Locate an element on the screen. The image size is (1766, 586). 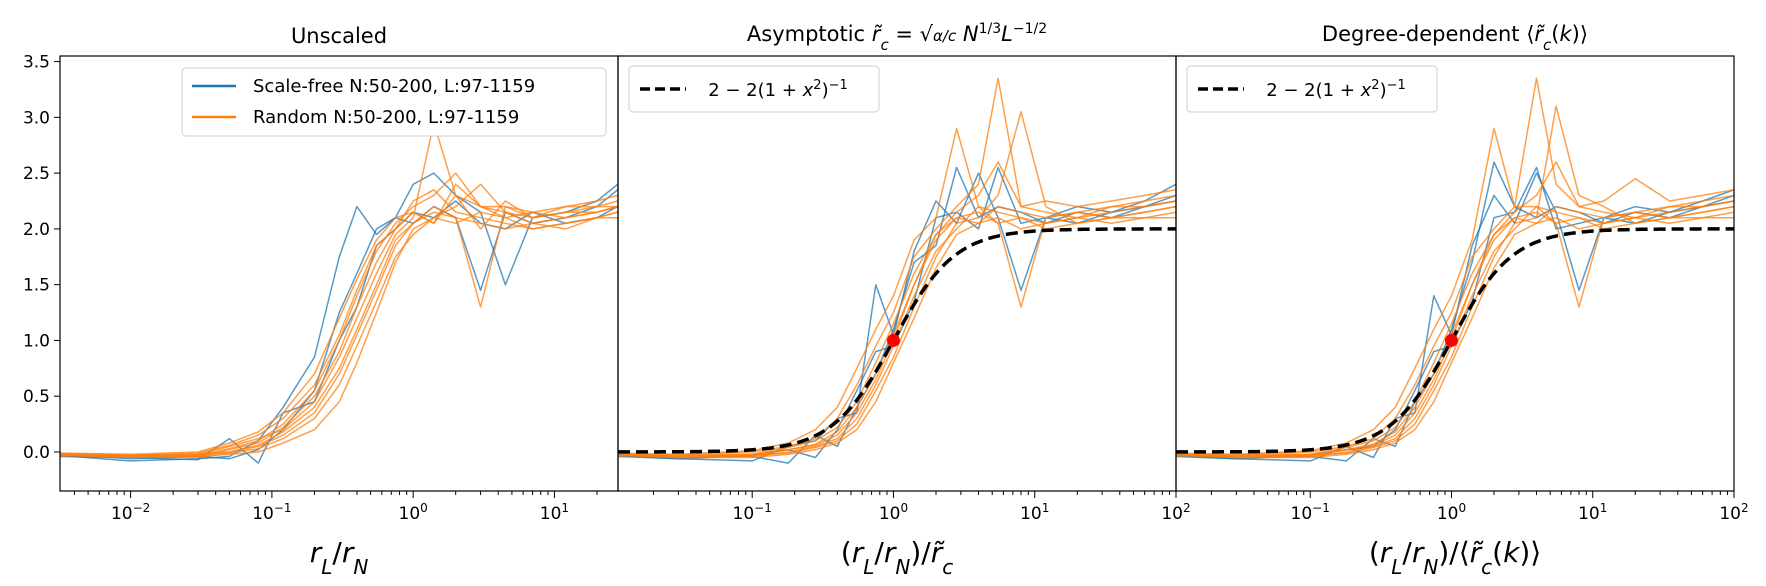
panel-3-x-ticks: 10⁻¹ 10⁰ 10¹ 10² is located at coordinates (1479, 507).